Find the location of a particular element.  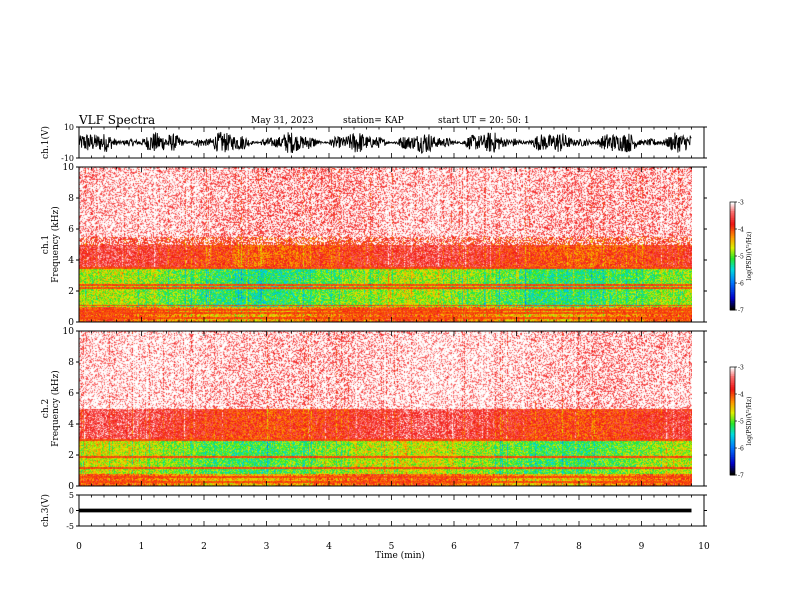

x-tick-label: 4 is located at coordinates (329, 547).